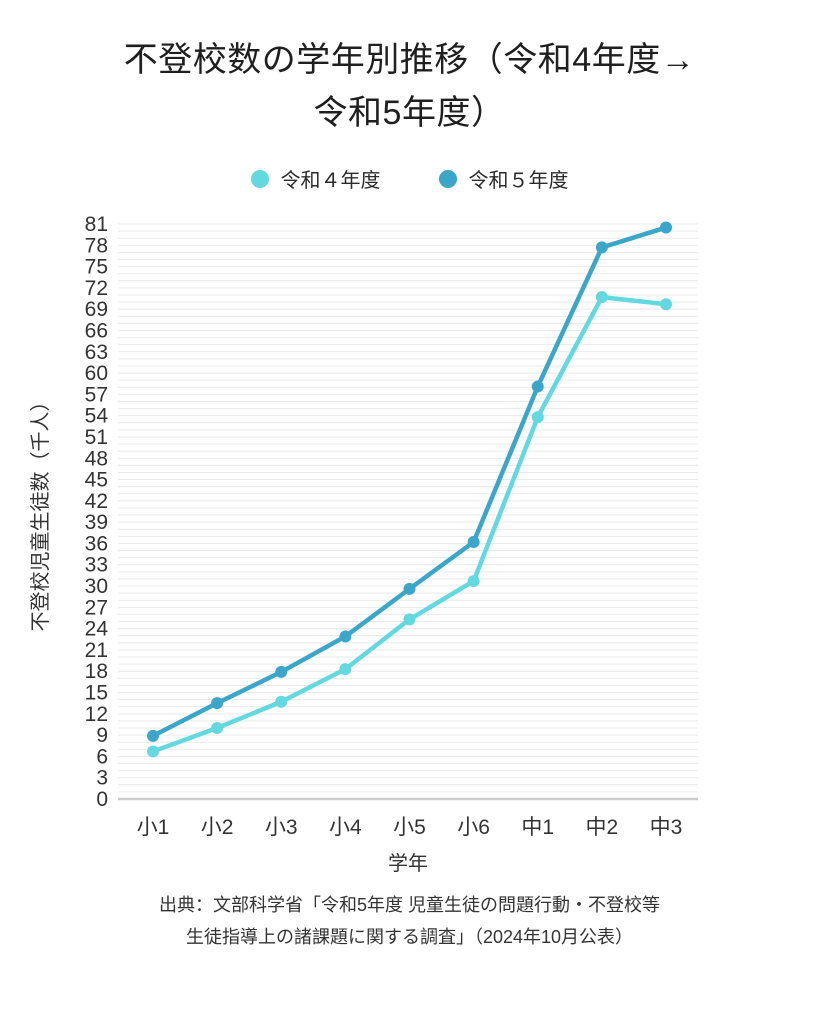 This screenshot has height=1024, width=819. What do you see at coordinates (96, 352) in the screenshot?
I see `y-tick-label: 63` at bounding box center [96, 352].